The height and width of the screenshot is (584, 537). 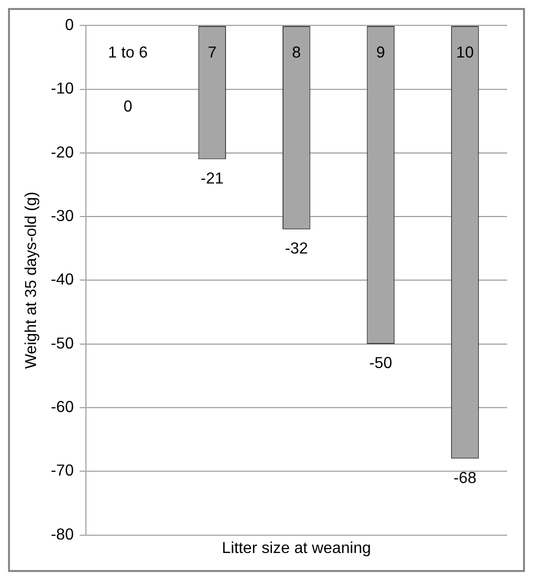 What do you see at coordinates (31, 280) in the screenshot?
I see `y-axis-title: Weight at 35 days-old (g)` at bounding box center [31, 280].